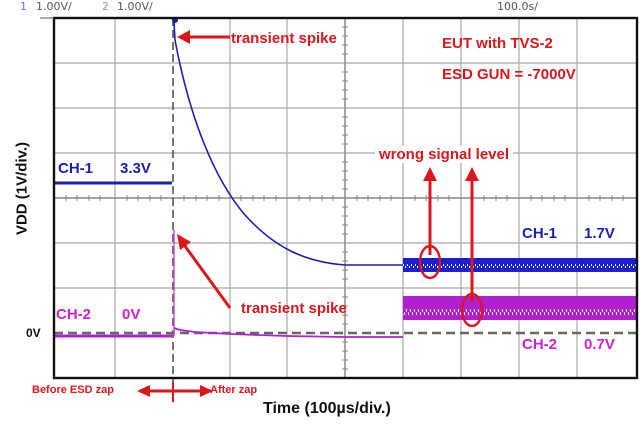 The image size is (640, 428). What do you see at coordinates (451, 286) in the screenshot?
I see `signal-circles` at bounding box center [451, 286].